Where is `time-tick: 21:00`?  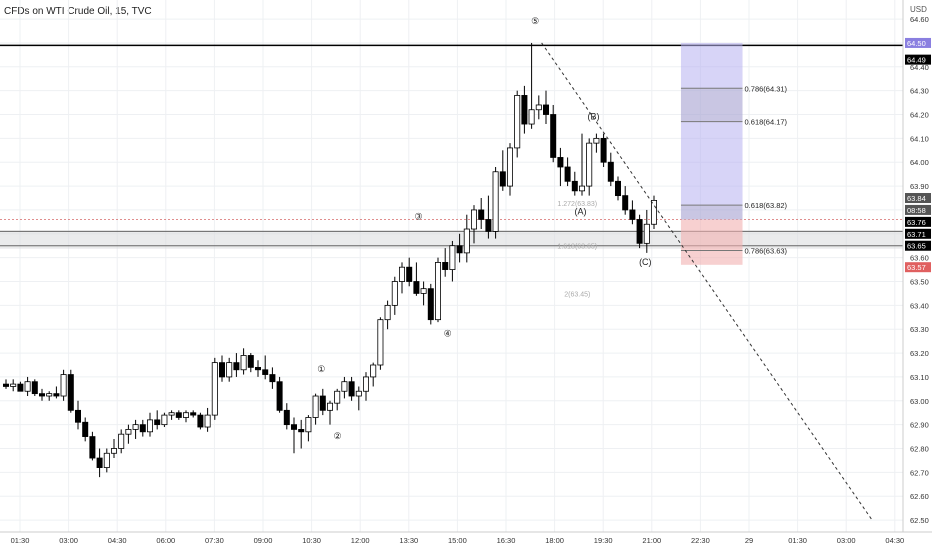
time-tick: 21:00 is located at coordinates (651, 540).